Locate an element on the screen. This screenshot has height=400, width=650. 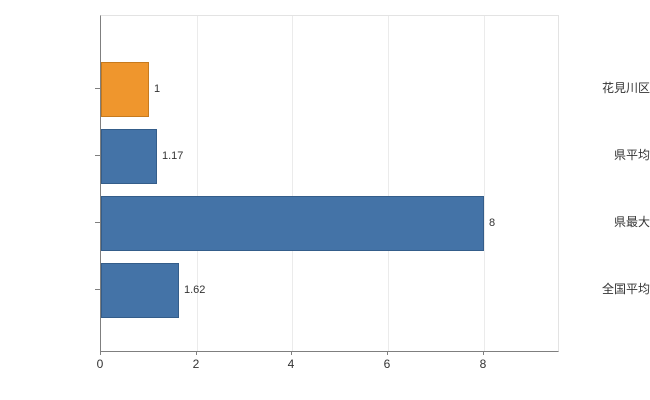
x-axis-tick-label: 6 is located at coordinates (387, 364).